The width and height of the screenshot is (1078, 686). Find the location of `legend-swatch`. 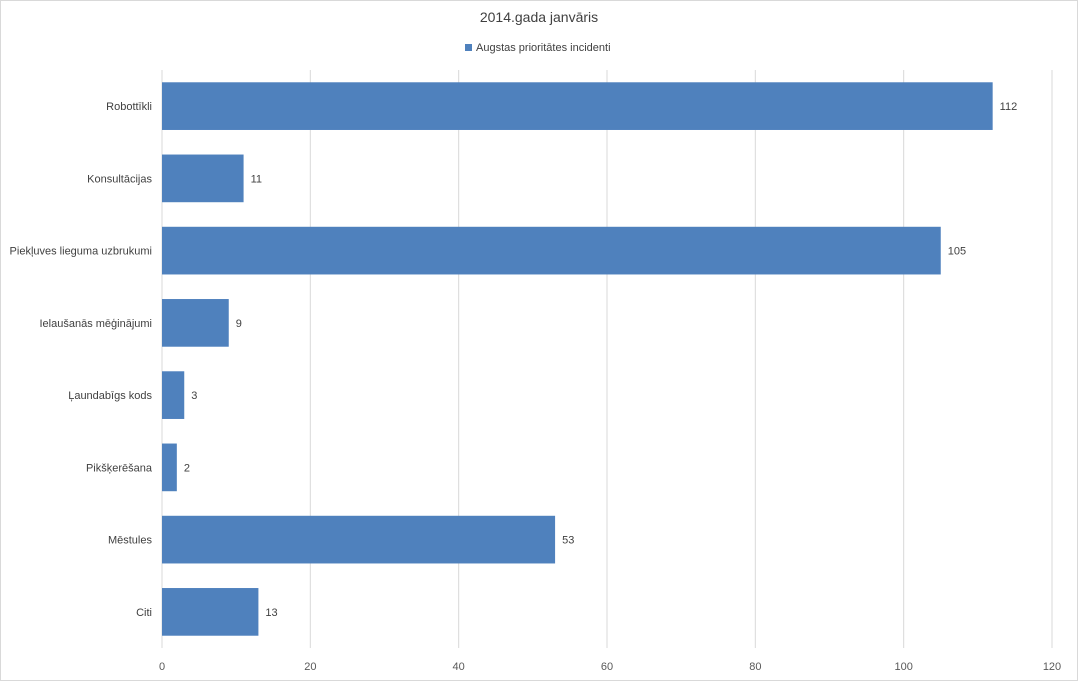

legend-swatch is located at coordinates (468, 47).